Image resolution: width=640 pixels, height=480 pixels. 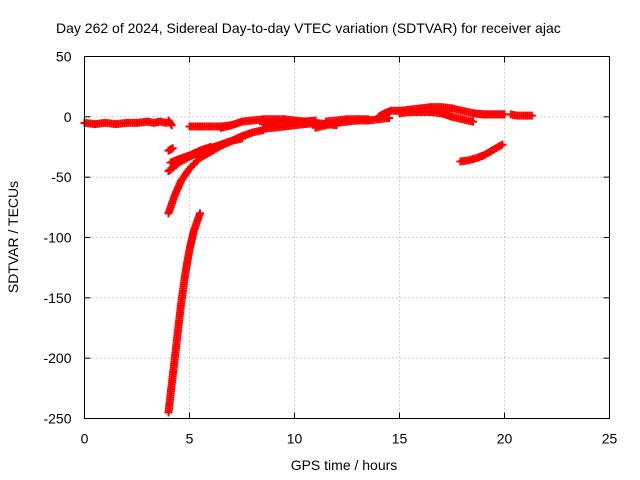 I want to click on y-axis-label: SDTVAR / TECUs, so click(x=13, y=237).